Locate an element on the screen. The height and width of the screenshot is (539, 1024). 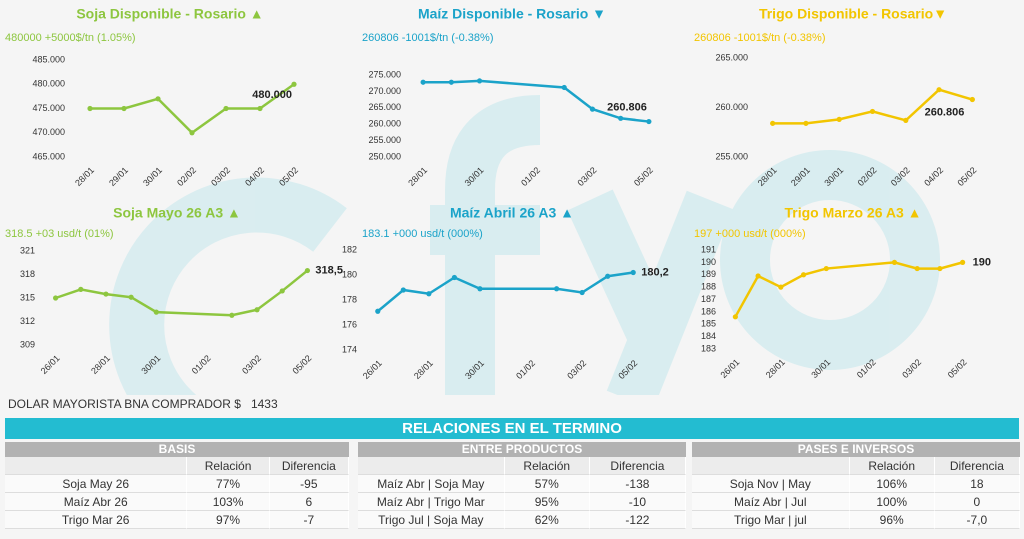
table-cell: 62% is located at coordinates (547, 520).